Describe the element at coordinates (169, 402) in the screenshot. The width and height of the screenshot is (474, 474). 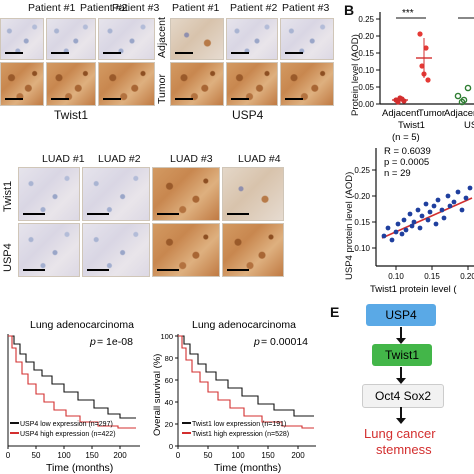
I see `y-tick-label: 40` at that location.